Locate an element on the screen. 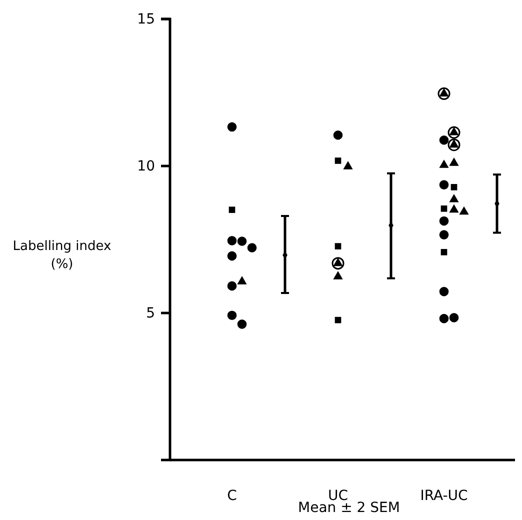 This screenshot has width=522, height=520. y-tick-label: 15 is located at coordinates (146, 19).